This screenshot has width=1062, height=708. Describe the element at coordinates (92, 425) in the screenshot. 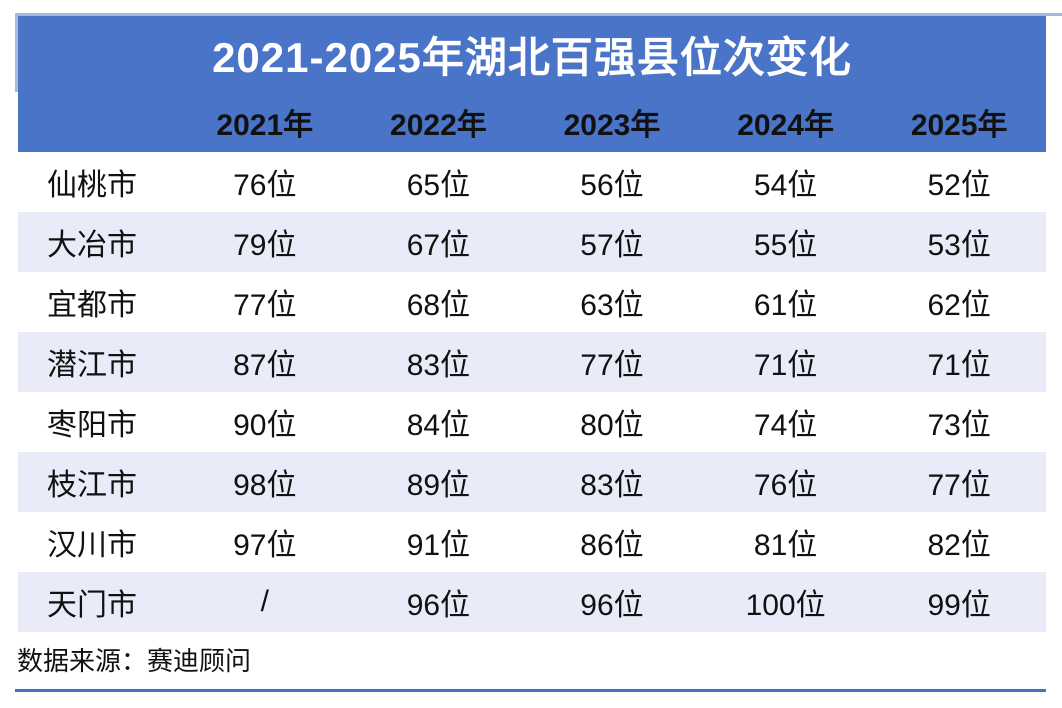

I see `city-name: 枣阳市` at that location.